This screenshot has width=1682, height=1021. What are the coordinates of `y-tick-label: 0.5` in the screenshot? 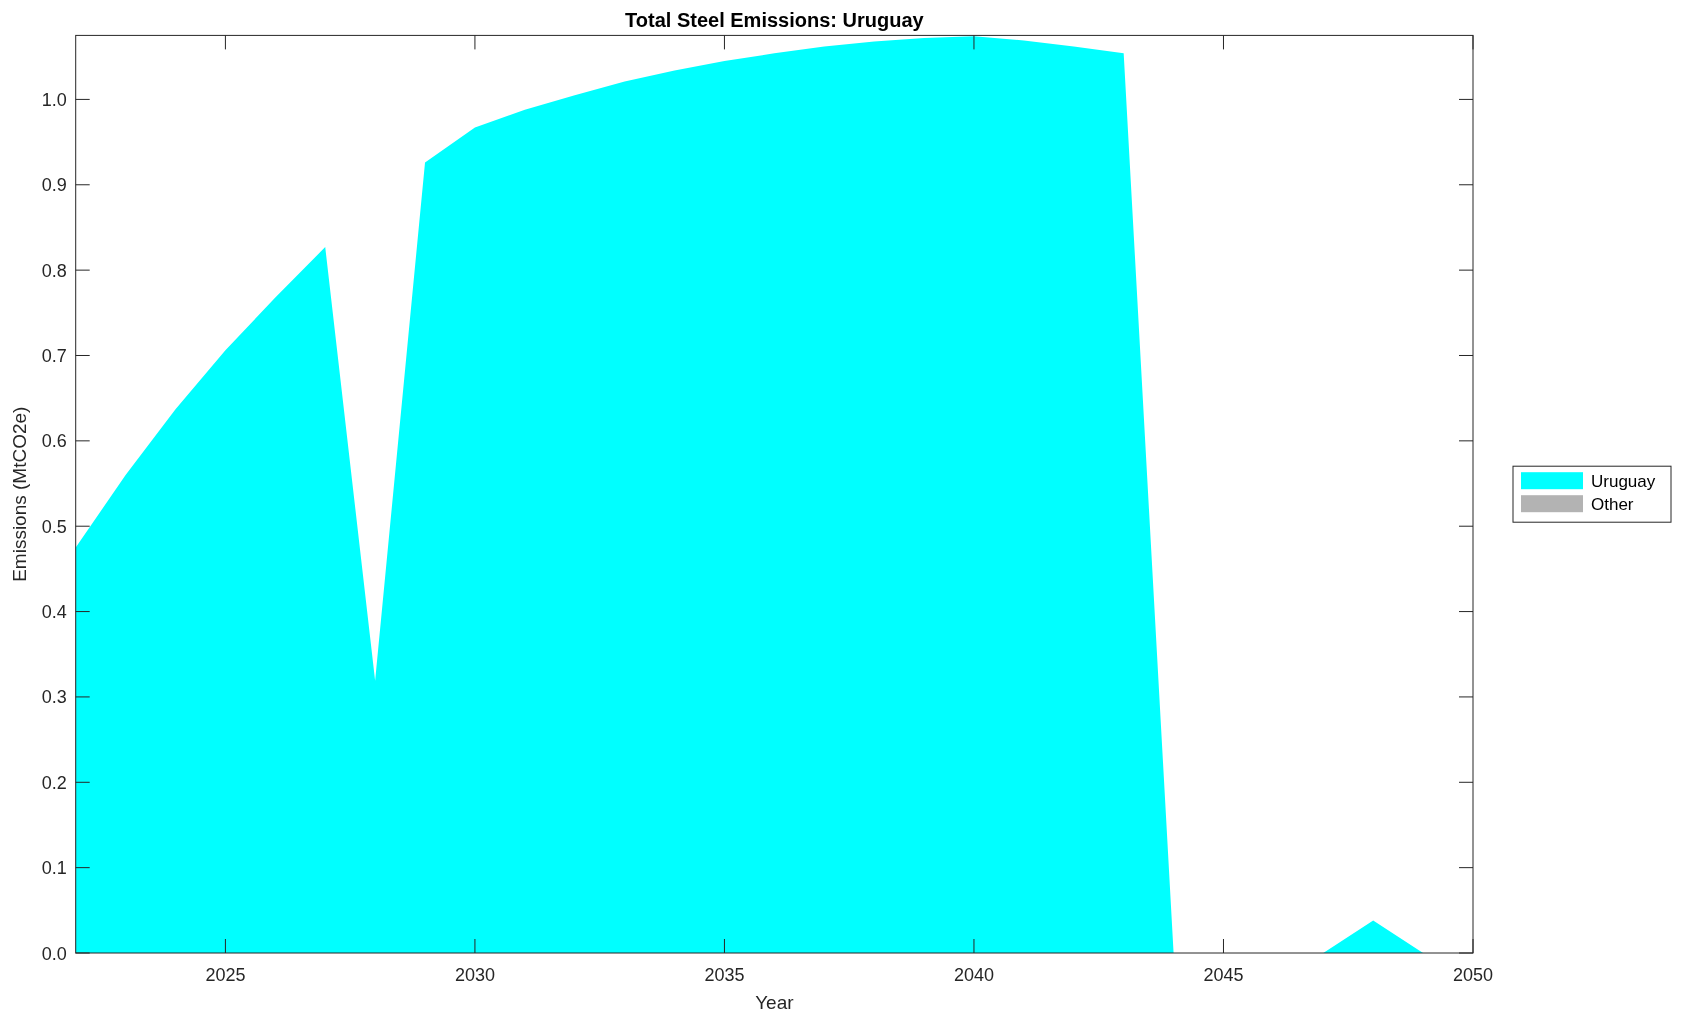 It's located at (54, 526).